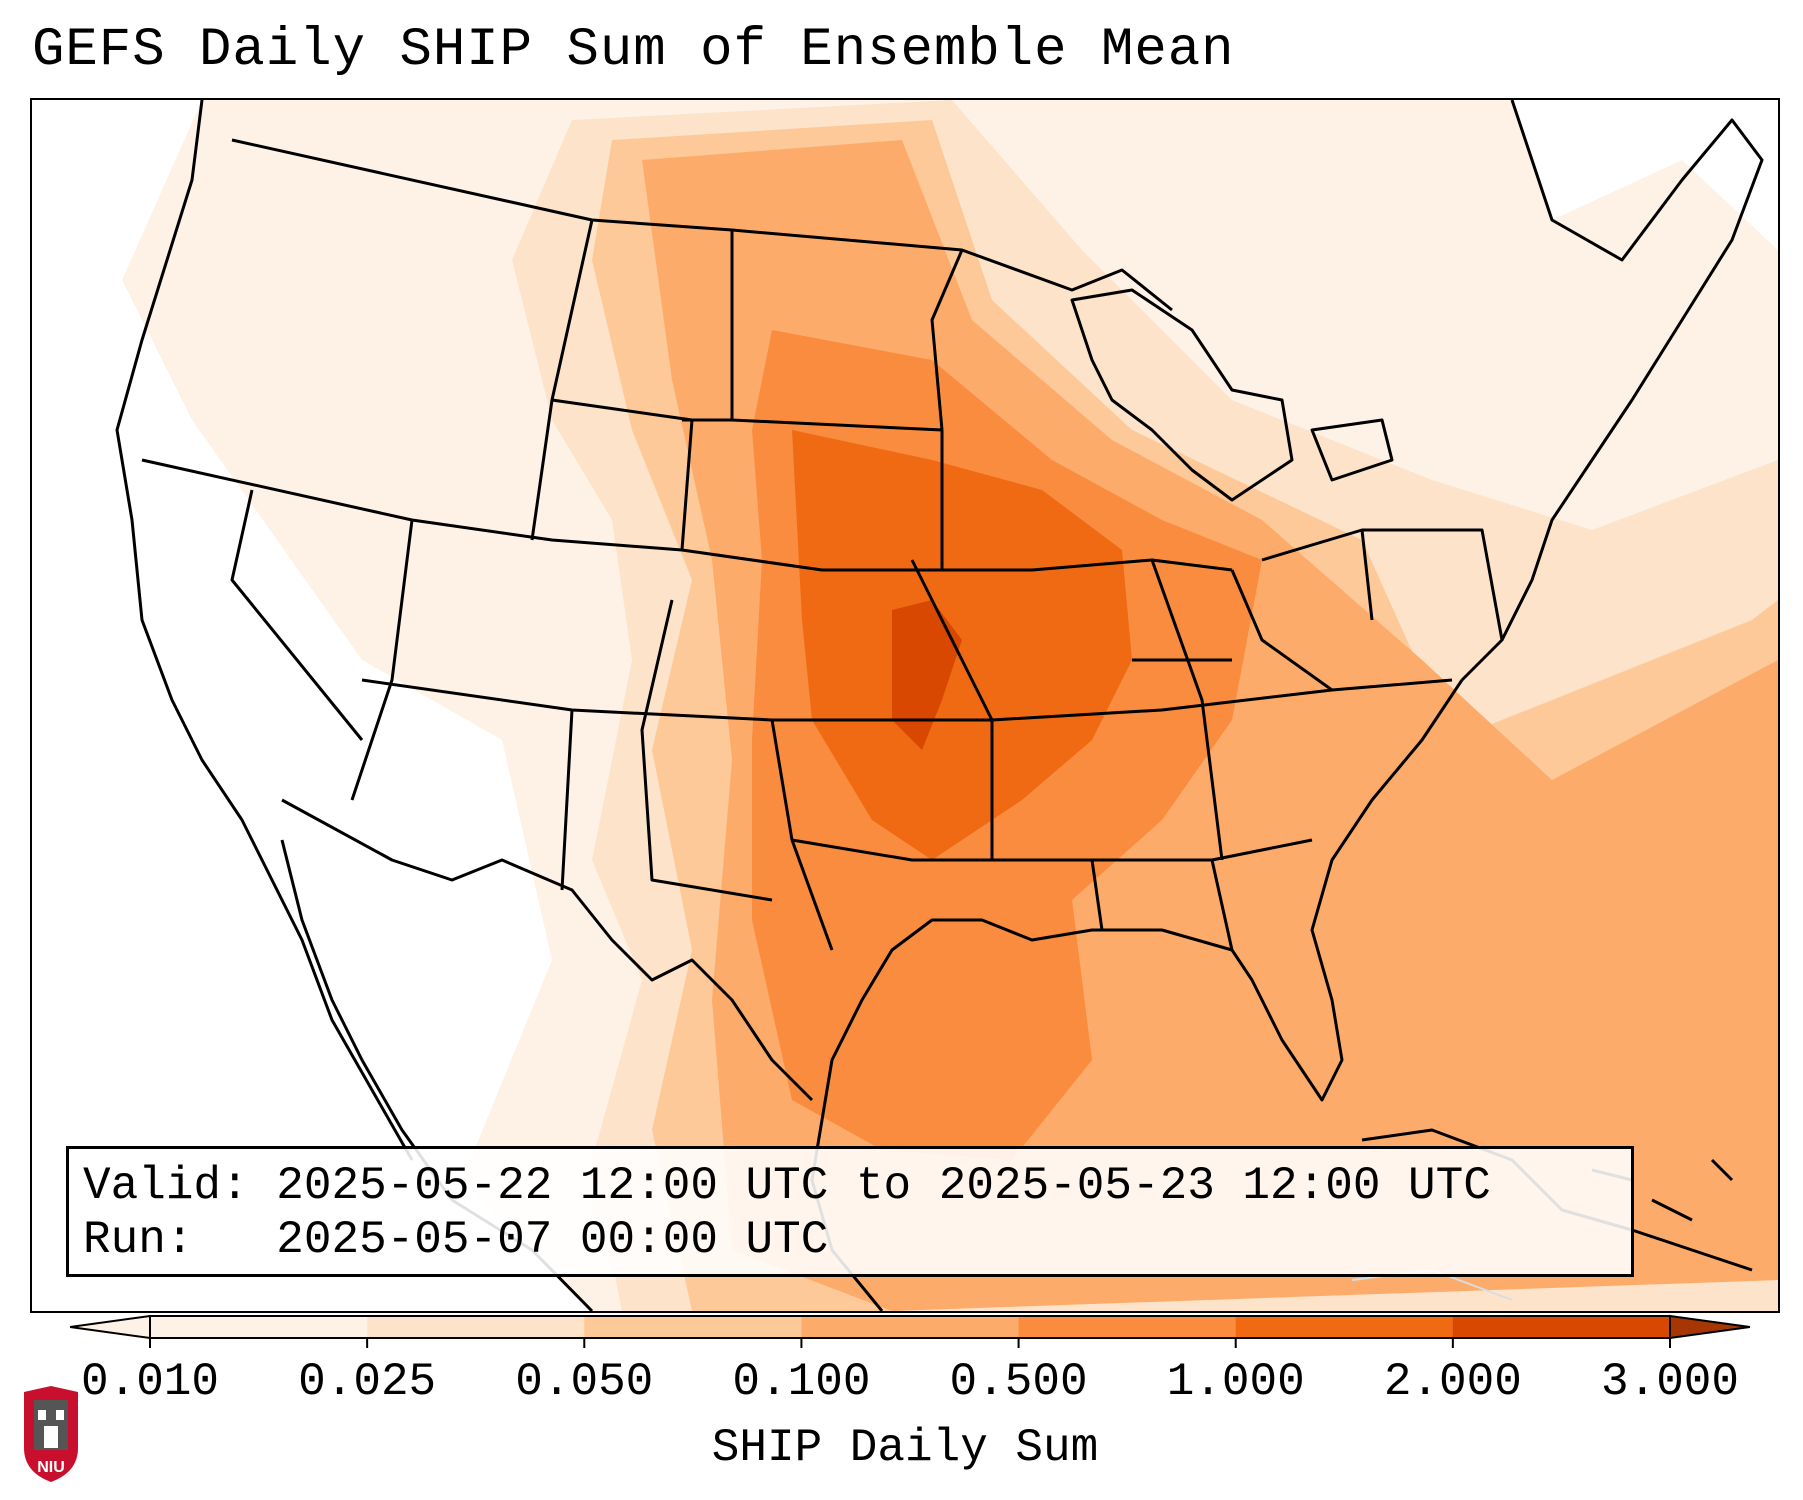 This screenshot has height=1500, width=1803. I want to click on field-level-max, so click(927, 675).